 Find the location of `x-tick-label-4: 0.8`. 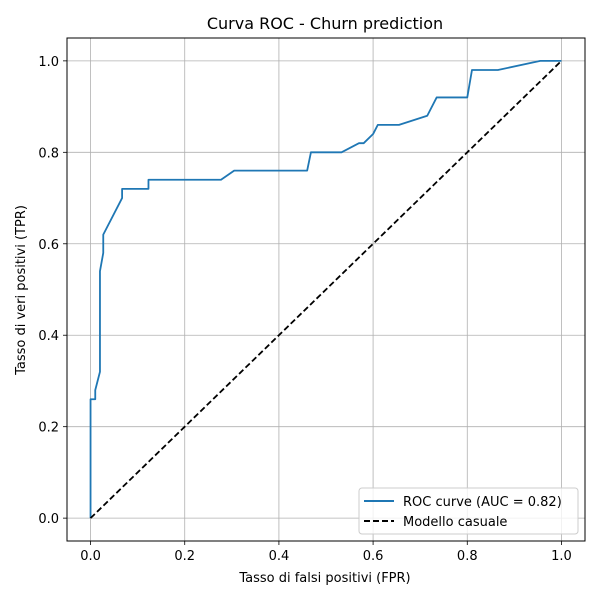

x-tick-label-4: 0.8 is located at coordinates (467, 556).